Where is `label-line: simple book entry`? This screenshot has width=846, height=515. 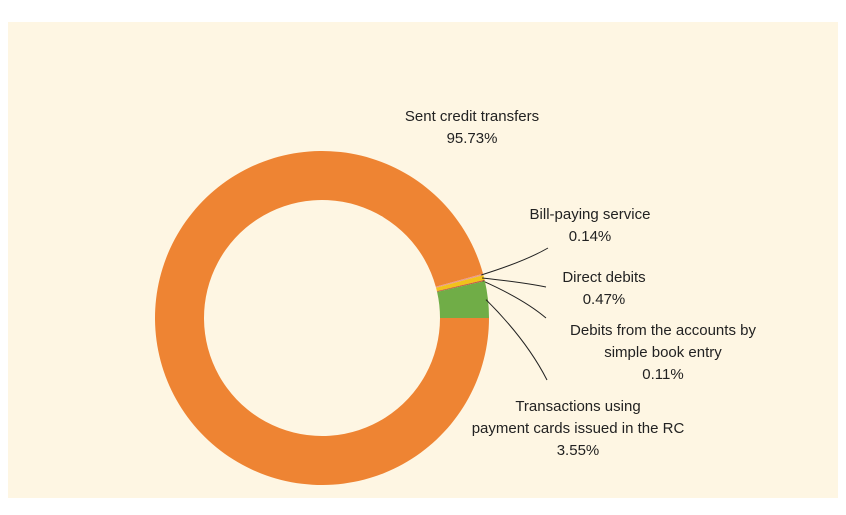
label-line: simple book entry is located at coordinates (663, 352).